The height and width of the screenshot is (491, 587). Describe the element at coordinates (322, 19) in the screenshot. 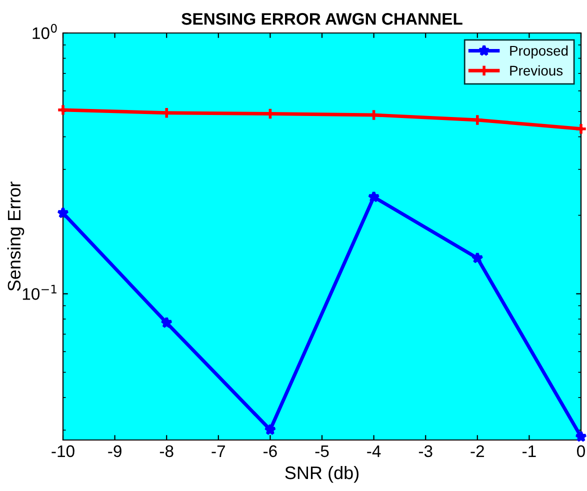

I see `chart-title: SENSING ERROR AWGN CHANNEL` at that location.